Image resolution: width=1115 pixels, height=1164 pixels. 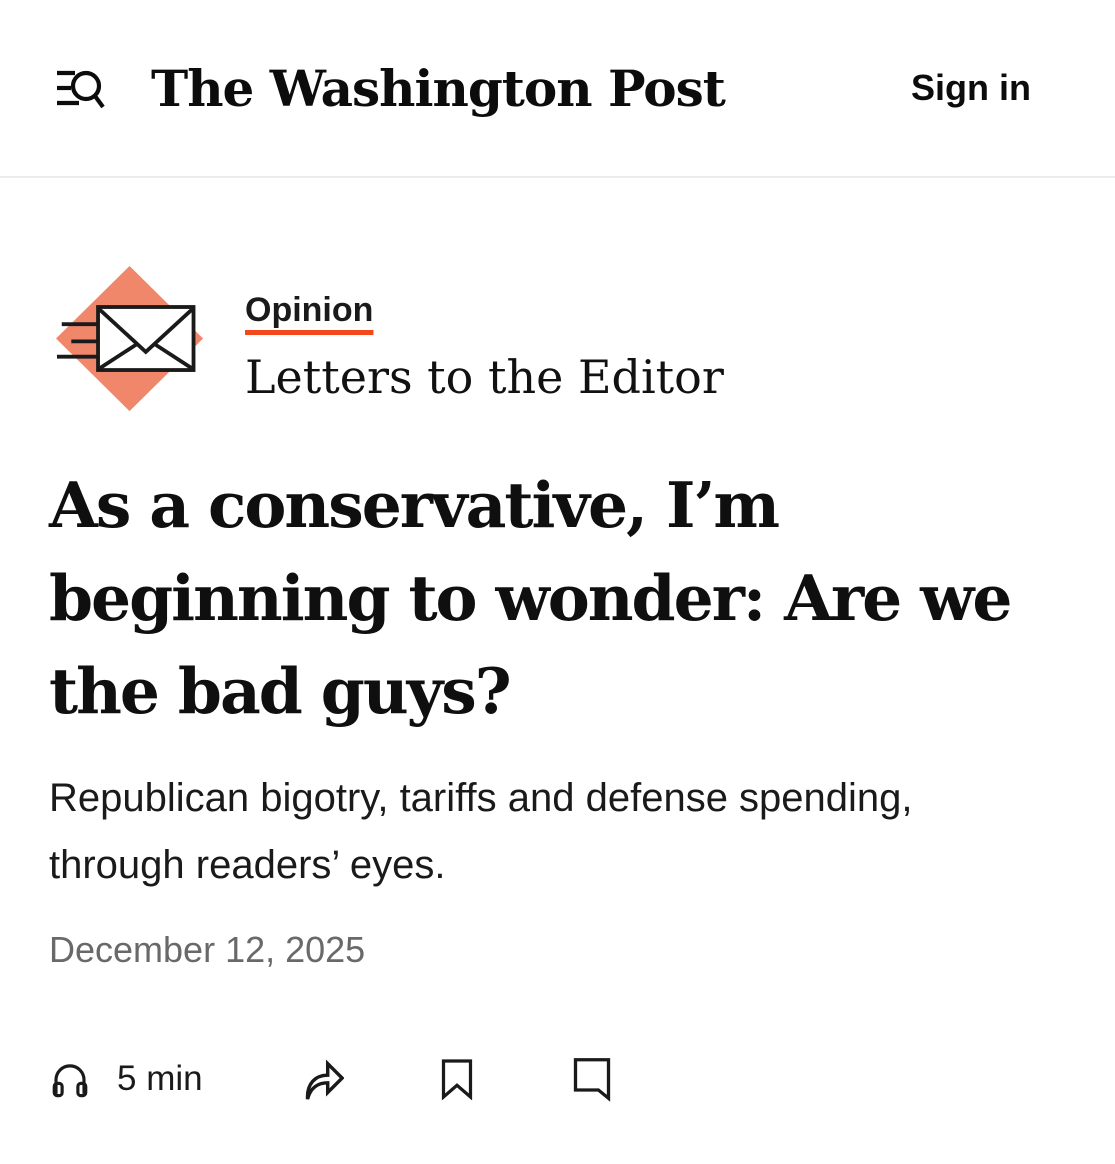 I want to click on publish-date: December 12, 2025, so click(x=207, y=949).